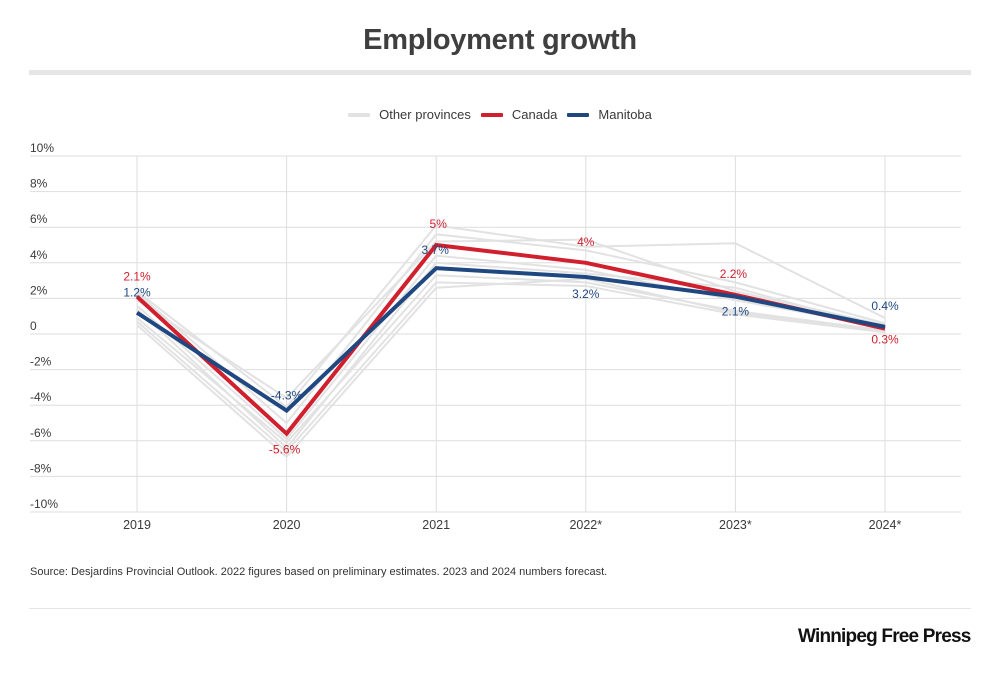  What do you see at coordinates (734, 274) in the screenshot?
I see `canada-data-label: 2.2%` at bounding box center [734, 274].